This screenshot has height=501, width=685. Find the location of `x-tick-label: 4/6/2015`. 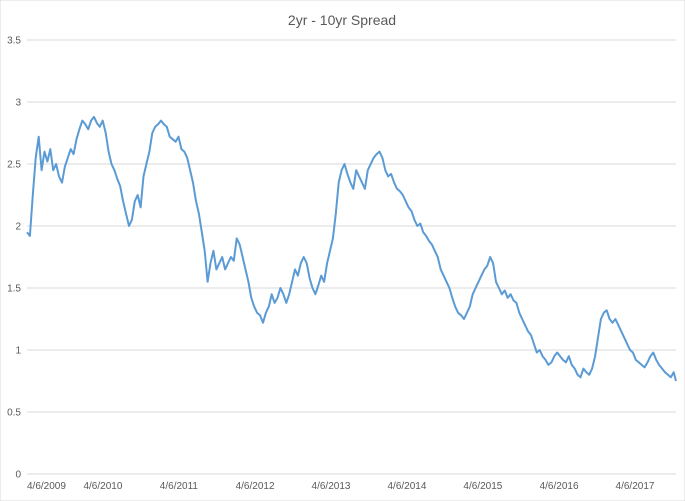

x-tick-label: 4/6/2015 is located at coordinates (482, 486).